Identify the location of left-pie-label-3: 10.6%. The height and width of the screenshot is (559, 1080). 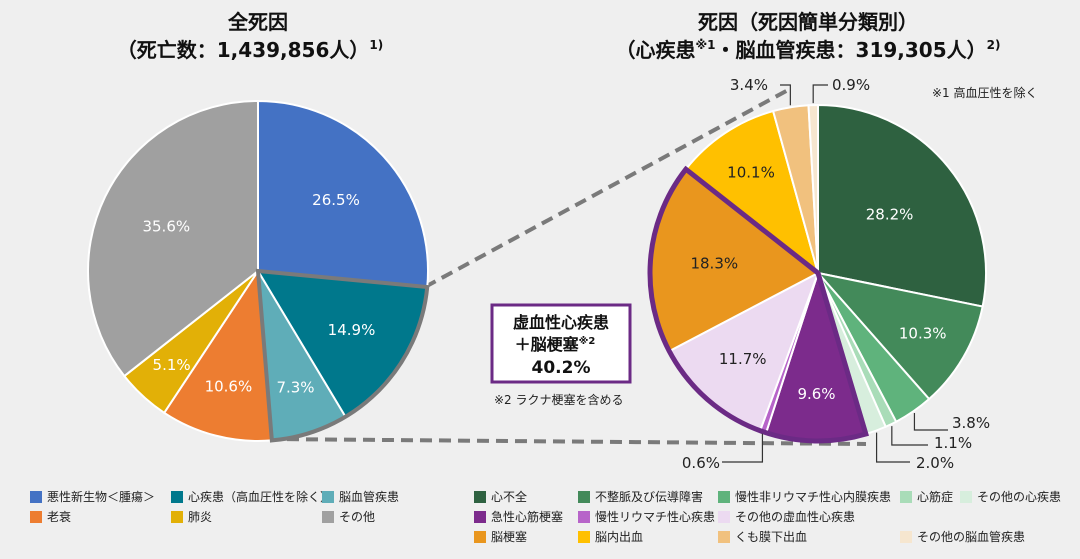
(229, 386).